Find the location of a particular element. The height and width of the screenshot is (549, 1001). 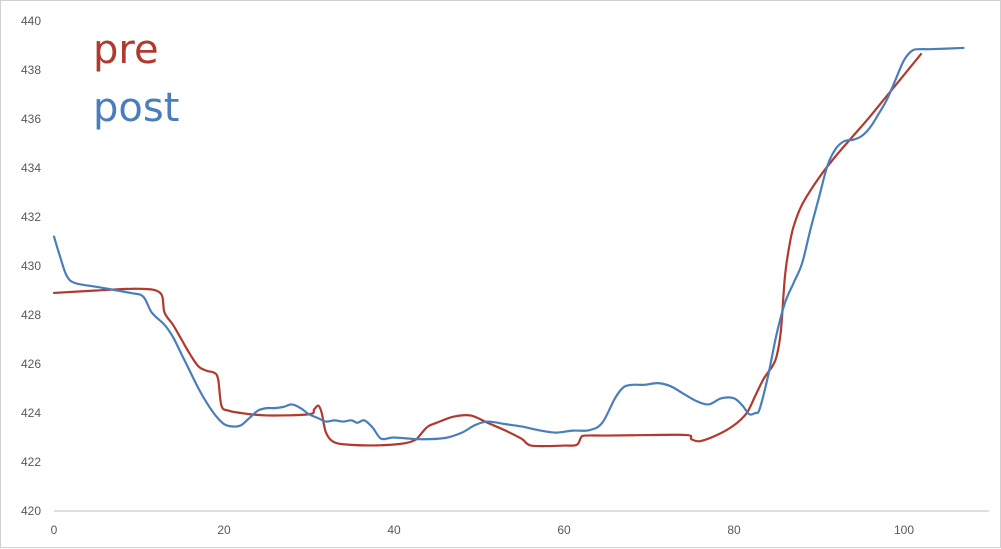

y-axis-ticks: 420 422 424 426 428 430 432 434 436 438 440 is located at coordinates (31, 266).